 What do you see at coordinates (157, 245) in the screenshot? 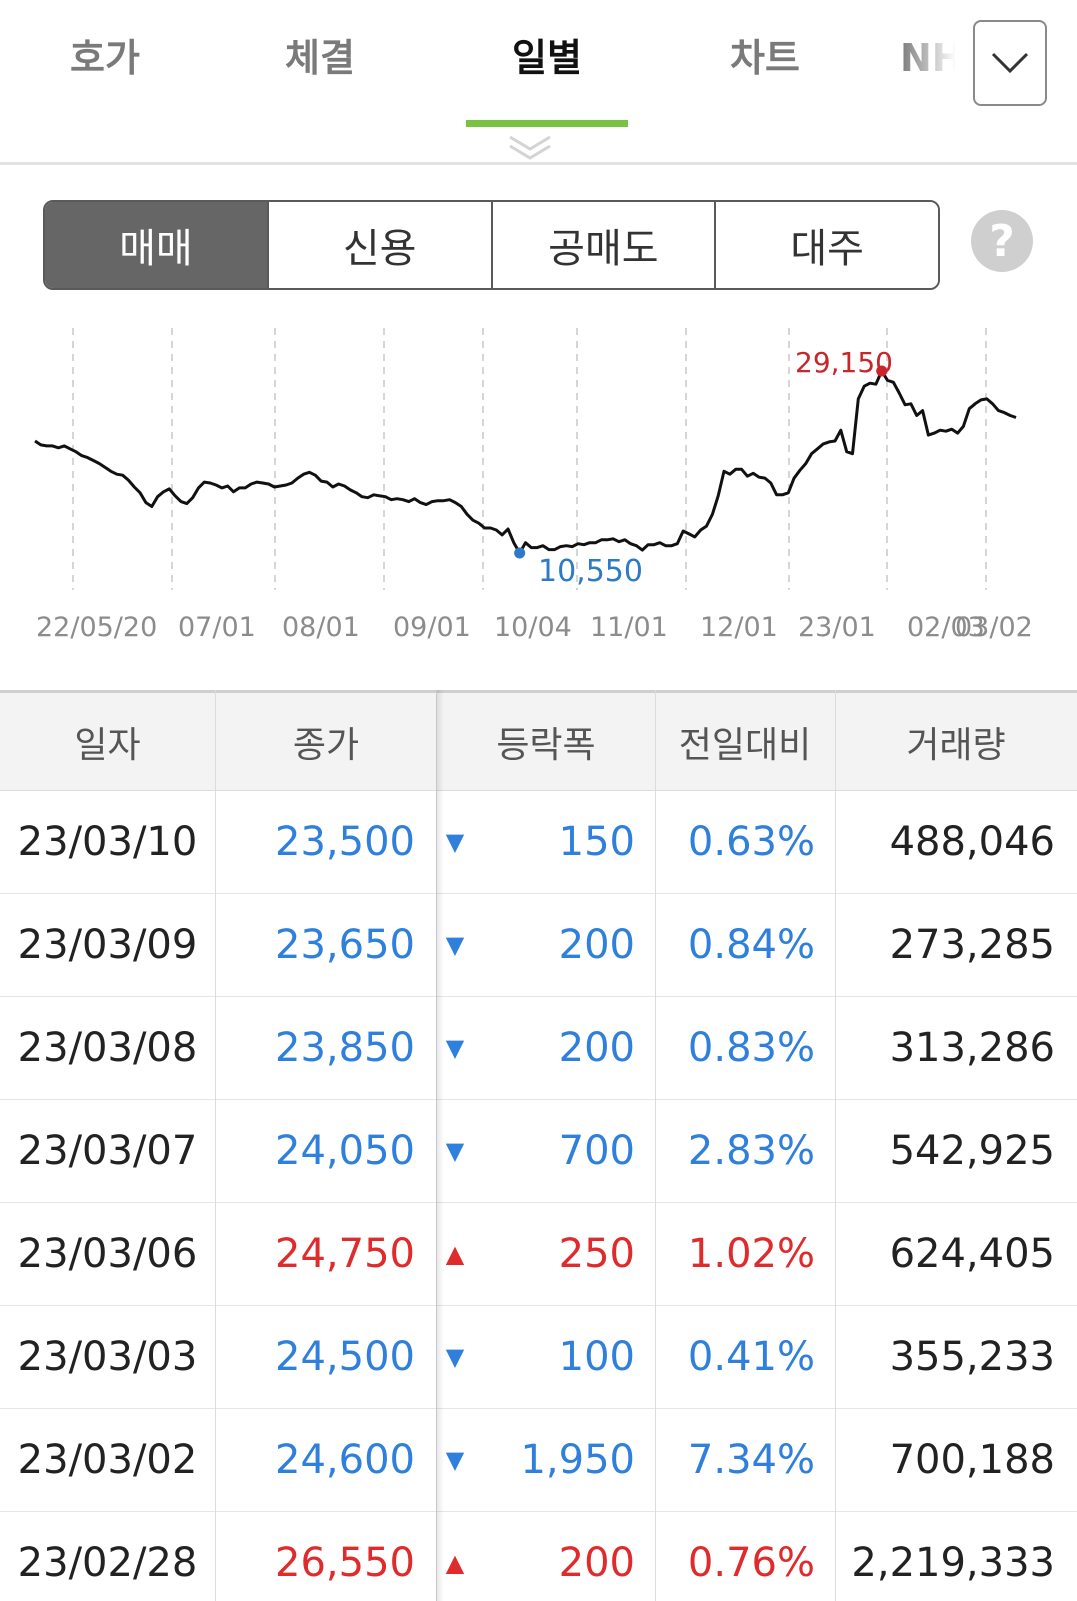
I see `segment-trade: 매매` at bounding box center [157, 245].